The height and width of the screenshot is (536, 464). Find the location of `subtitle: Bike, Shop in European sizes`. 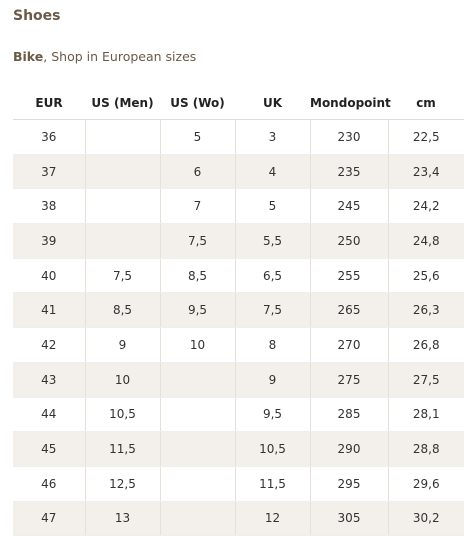

subtitle: Bike, Shop in European sizes is located at coordinates (104, 56).